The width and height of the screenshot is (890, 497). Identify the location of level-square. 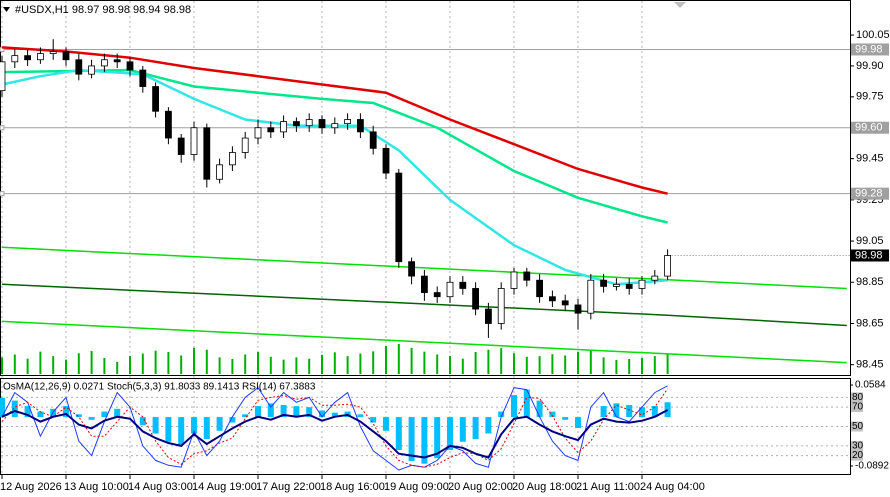
(2, 128).